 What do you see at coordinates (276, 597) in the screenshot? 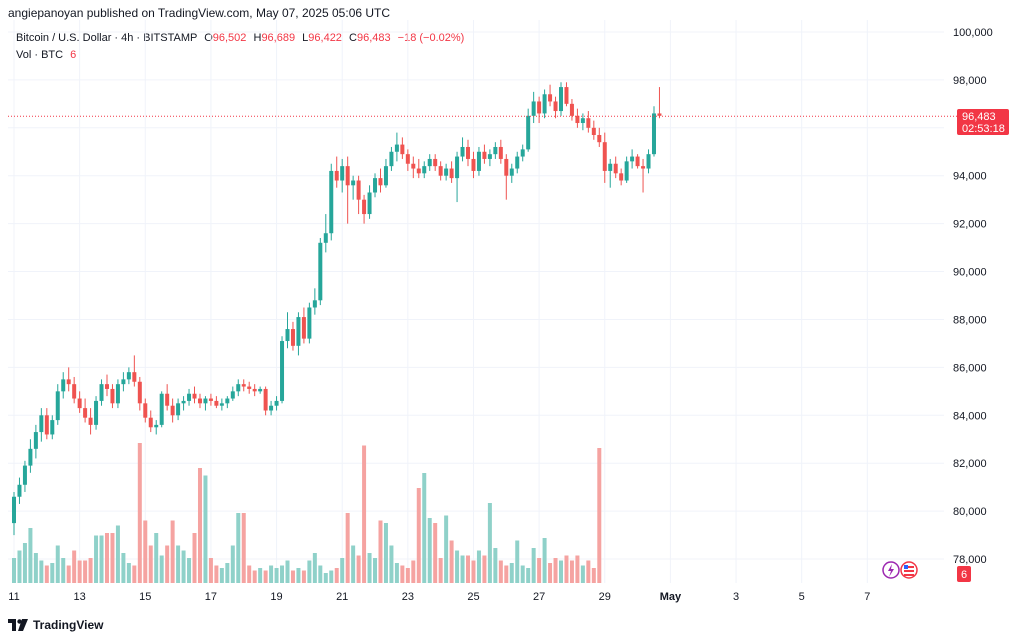
I see `time-tick-label: 19` at bounding box center [276, 597].